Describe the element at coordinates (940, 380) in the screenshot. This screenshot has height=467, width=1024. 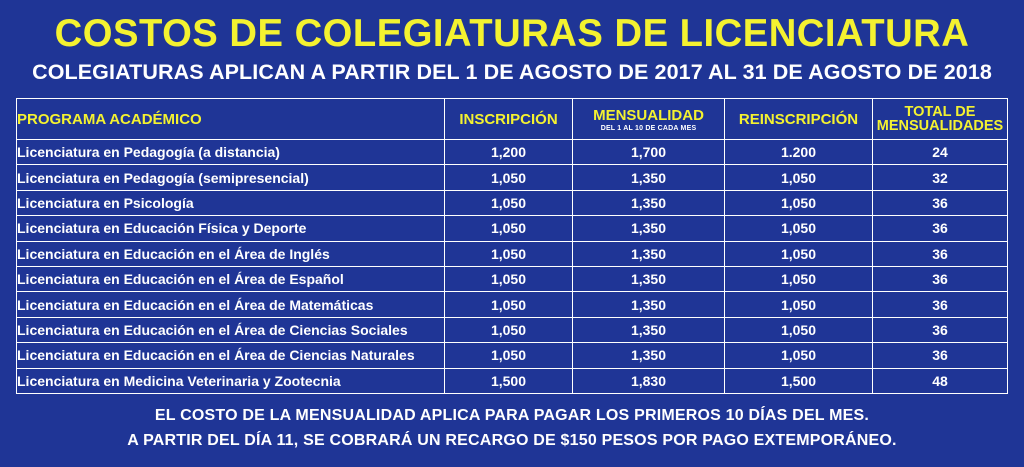
I see `cell-total: 48` at that location.